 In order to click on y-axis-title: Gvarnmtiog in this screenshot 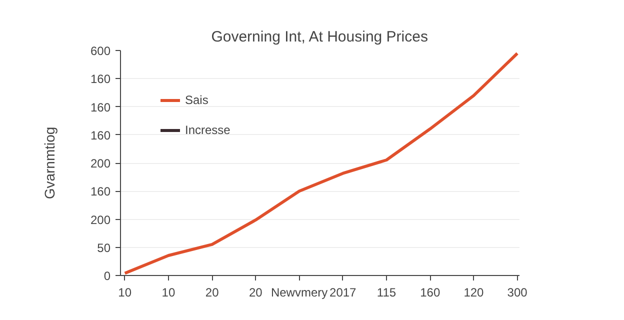, I will do `click(49, 163)`.